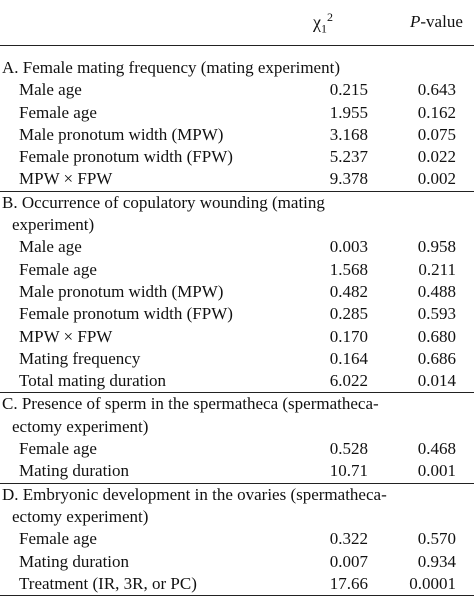 The width and height of the screenshot is (474, 606). Describe the element at coordinates (330, 17) in the screenshot. I see `chi-sup: 2` at that location.